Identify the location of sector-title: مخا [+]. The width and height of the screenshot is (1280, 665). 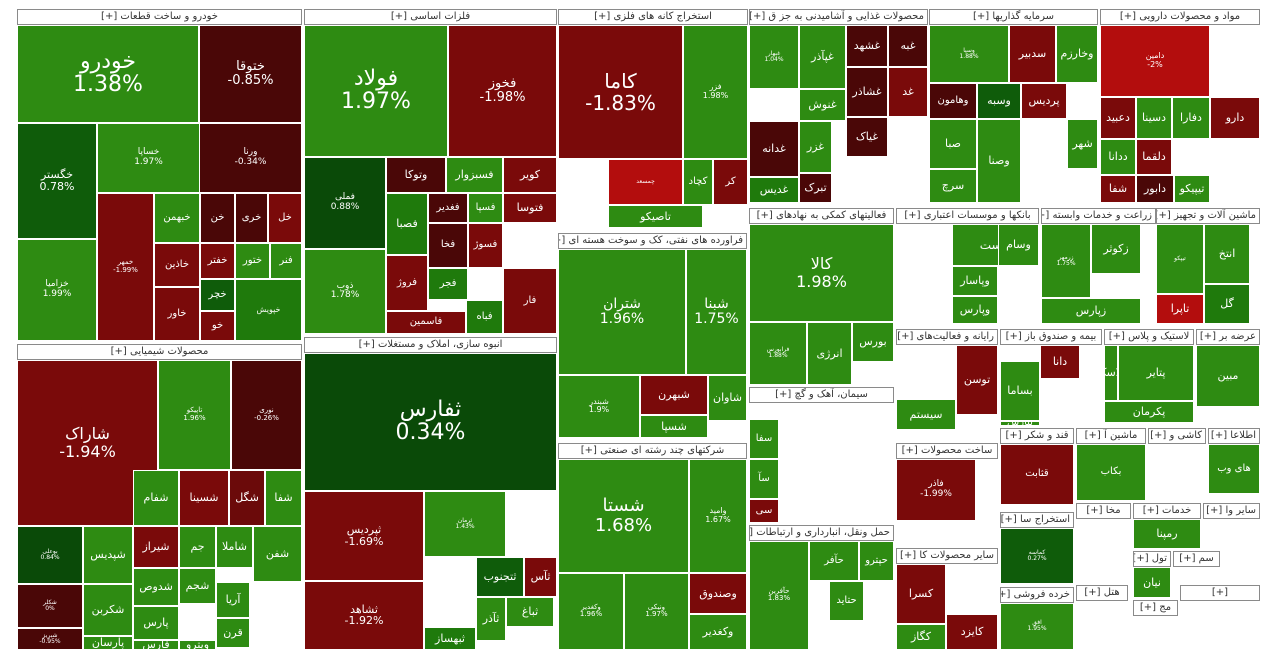
(1103, 511).